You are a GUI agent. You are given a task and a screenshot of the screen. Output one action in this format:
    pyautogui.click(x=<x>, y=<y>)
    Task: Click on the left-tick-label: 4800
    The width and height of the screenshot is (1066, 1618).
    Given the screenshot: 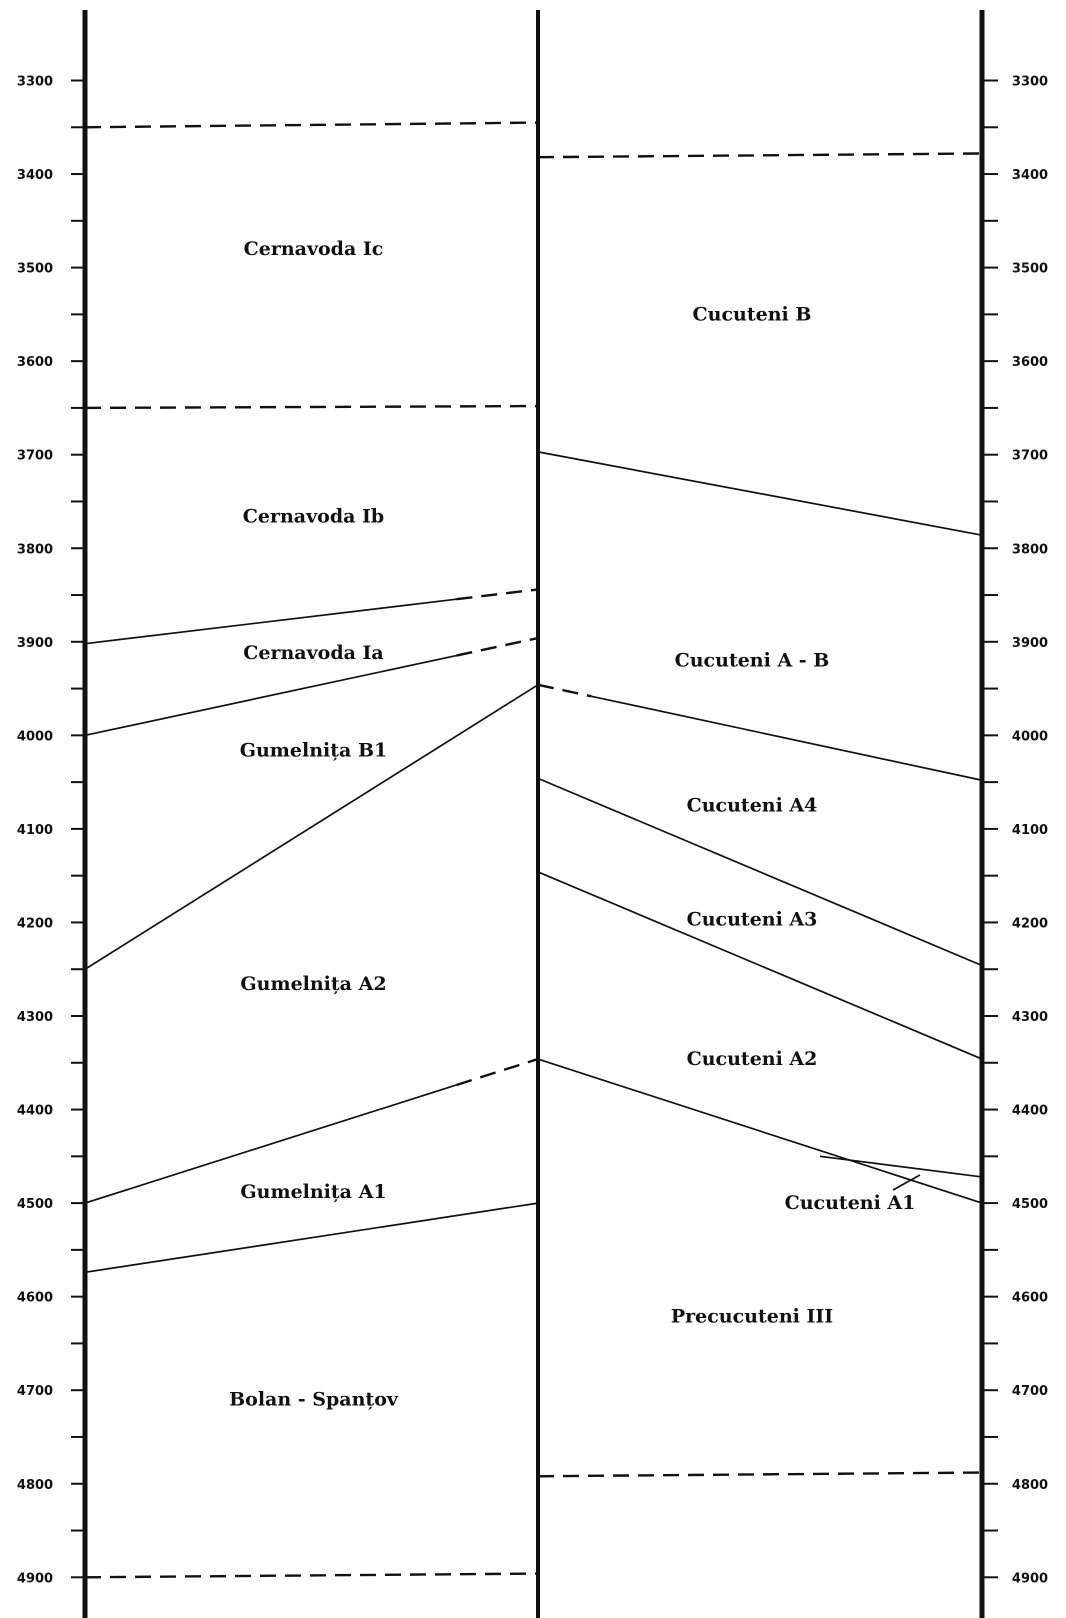 What is the action you would take?
    pyautogui.click(x=35, y=1485)
    